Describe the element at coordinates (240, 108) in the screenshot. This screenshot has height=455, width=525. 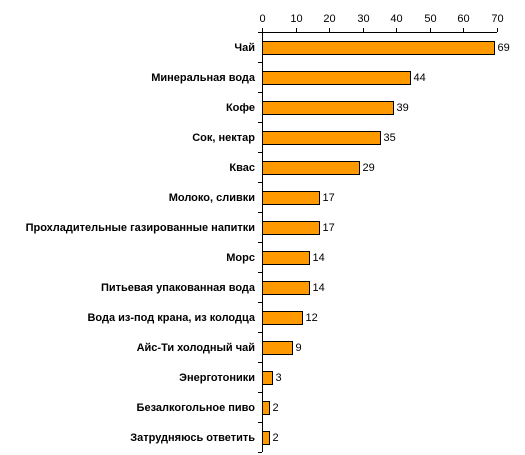
I see `category-label: Кофе` at that location.